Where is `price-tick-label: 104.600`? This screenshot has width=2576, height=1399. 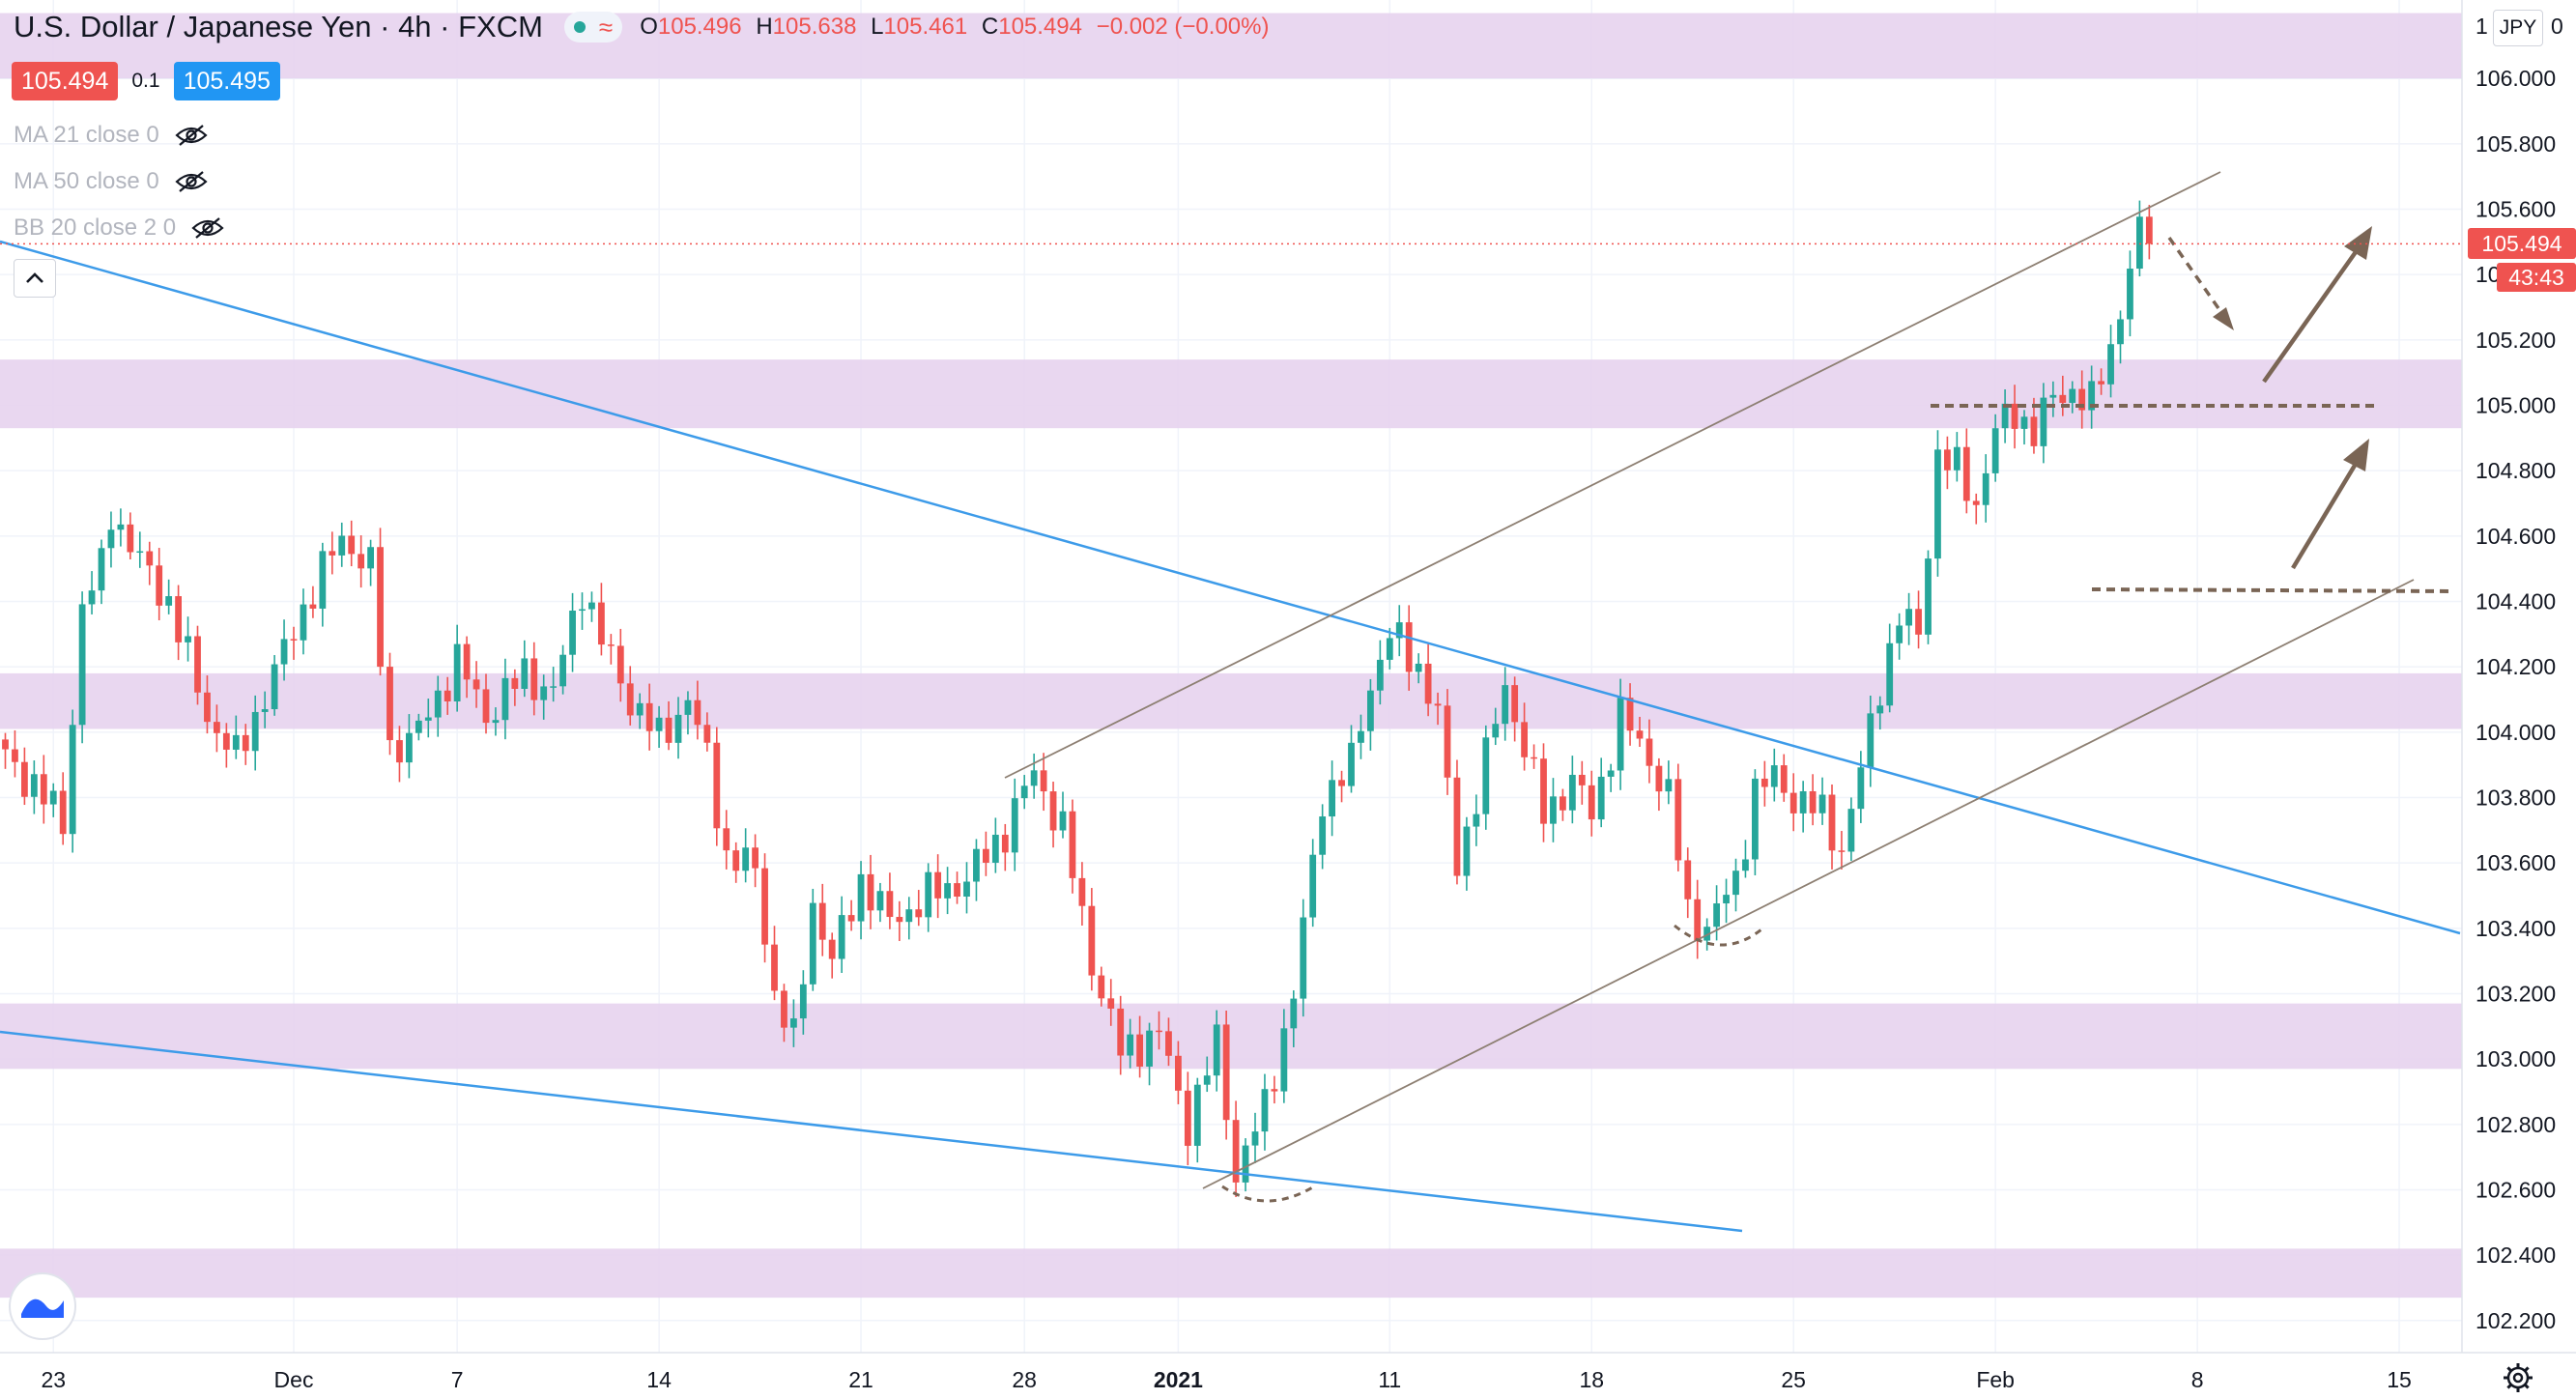 price-tick-label: 104.600 is located at coordinates (2516, 536).